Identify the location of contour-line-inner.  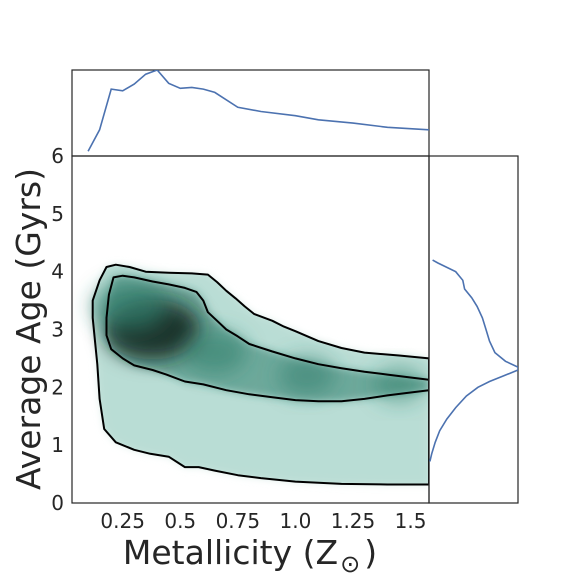
(267, 338).